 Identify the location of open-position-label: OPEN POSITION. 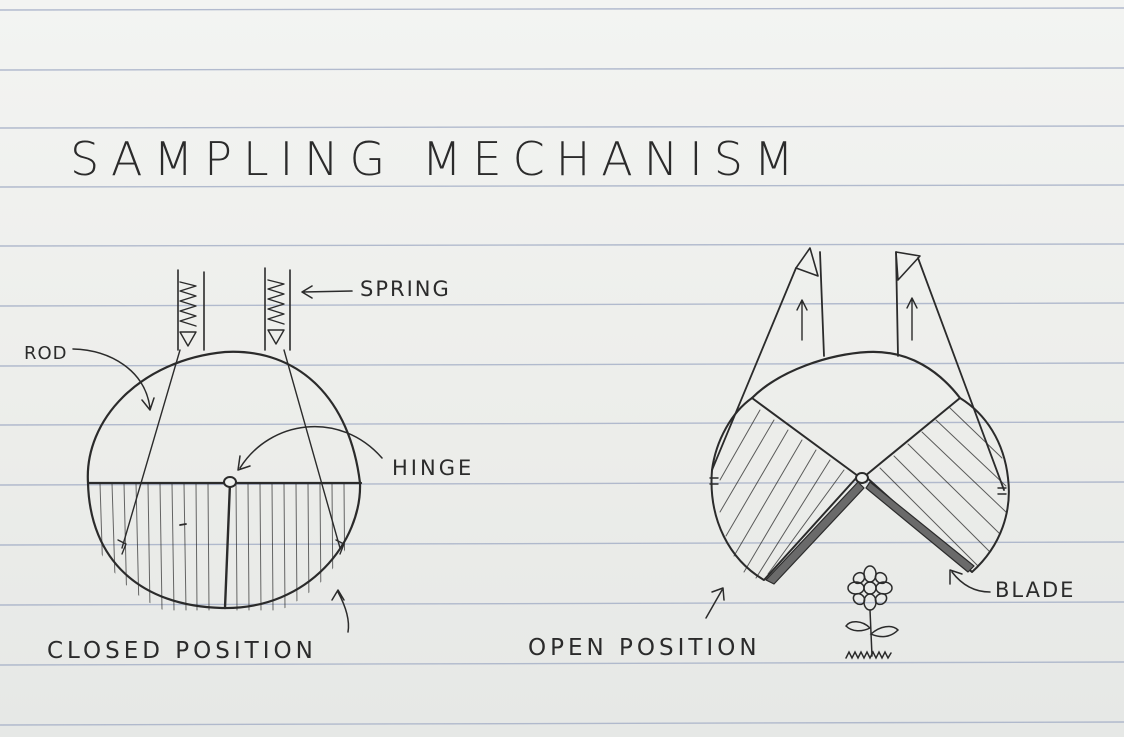
(644, 648).